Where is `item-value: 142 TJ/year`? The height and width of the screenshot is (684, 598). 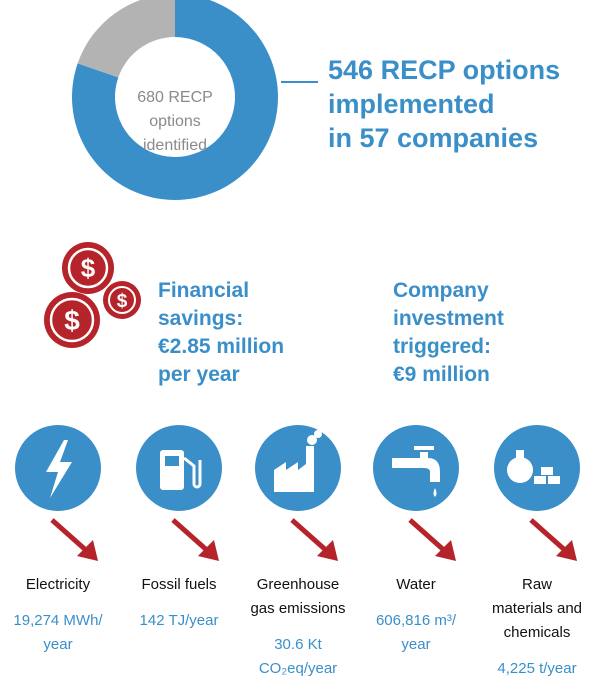 item-value: 142 TJ/year is located at coordinates (179, 620).